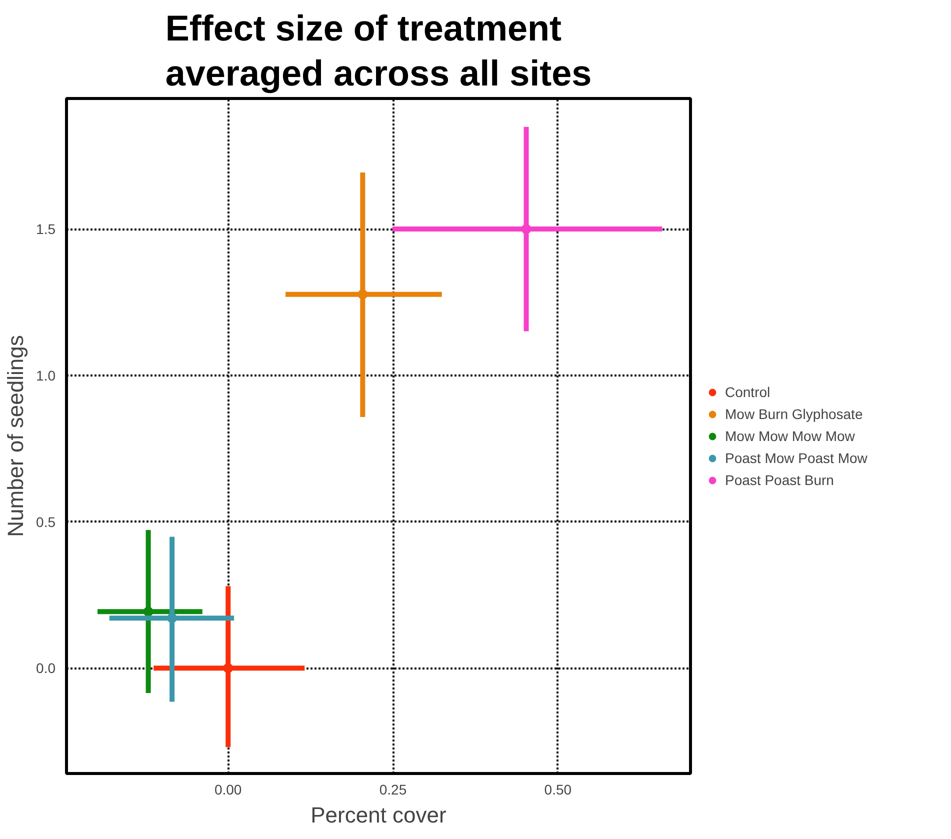  Describe the element at coordinates (779, 480) in the screenshot. I see `legend-label: Poast Poast Burn` at that location.